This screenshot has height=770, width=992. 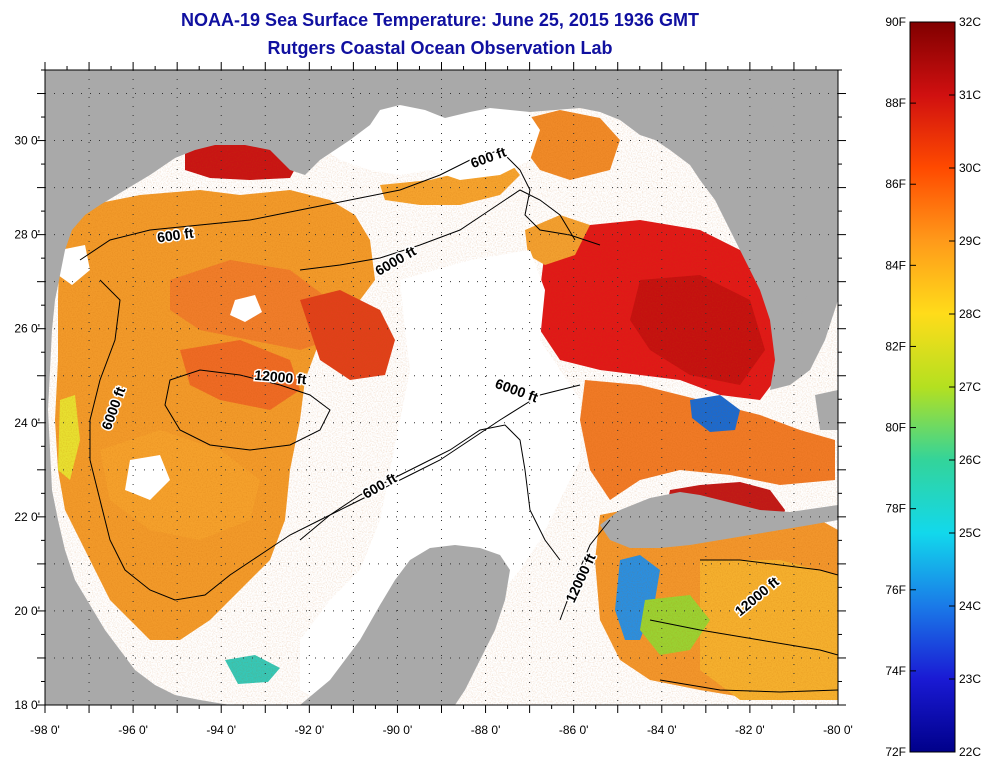 What do you see at coordinates (895, 509) in the screenshot?
I see `colorbar-f-label: 78F` at bounding box center [895, 509].